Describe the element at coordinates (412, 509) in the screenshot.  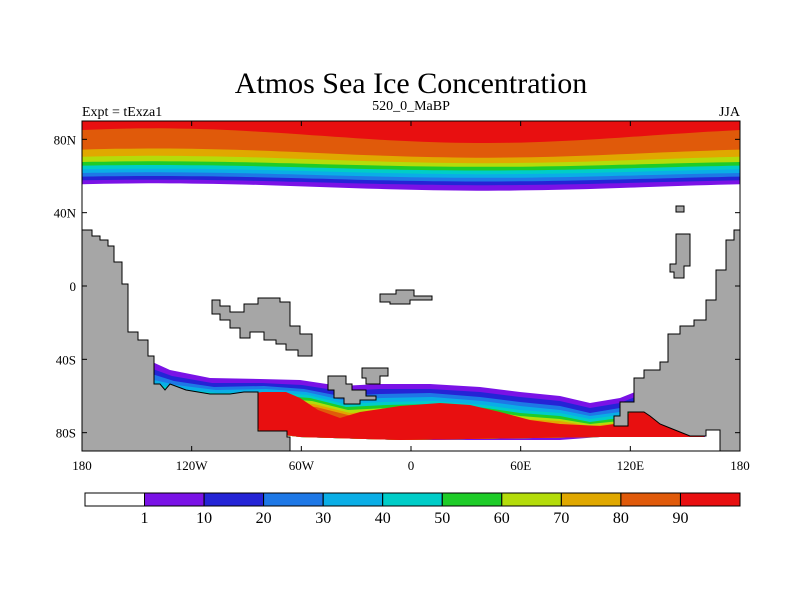
I see `colorbar: 1 10 20 30 40 50 60 70 80 90` at that location.